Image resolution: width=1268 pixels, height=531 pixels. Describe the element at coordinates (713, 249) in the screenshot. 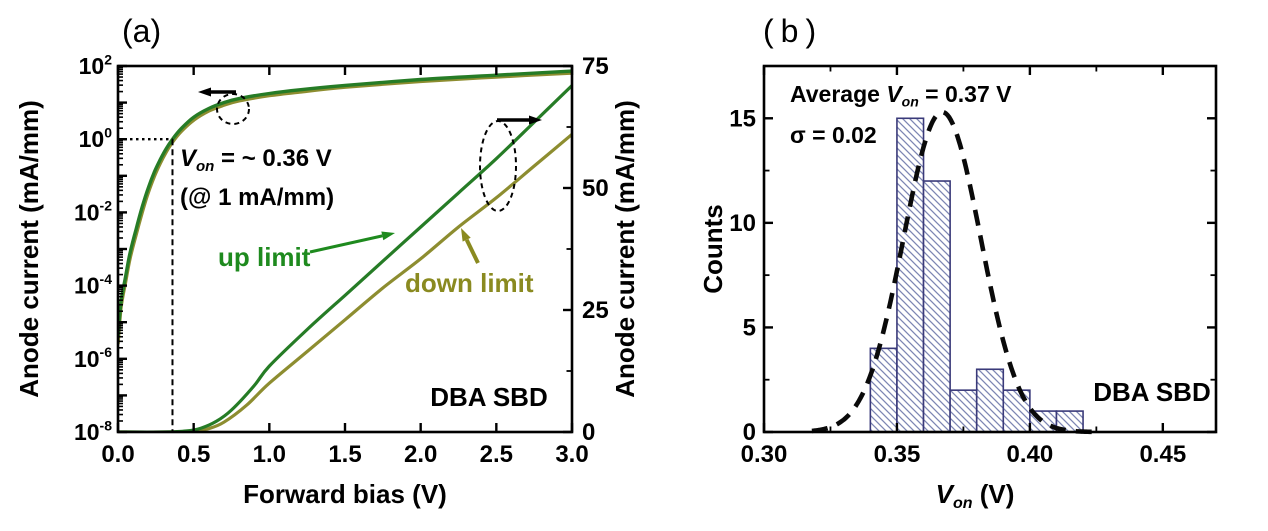

I see `panel-b-y-axis-title: Counts` at that location.